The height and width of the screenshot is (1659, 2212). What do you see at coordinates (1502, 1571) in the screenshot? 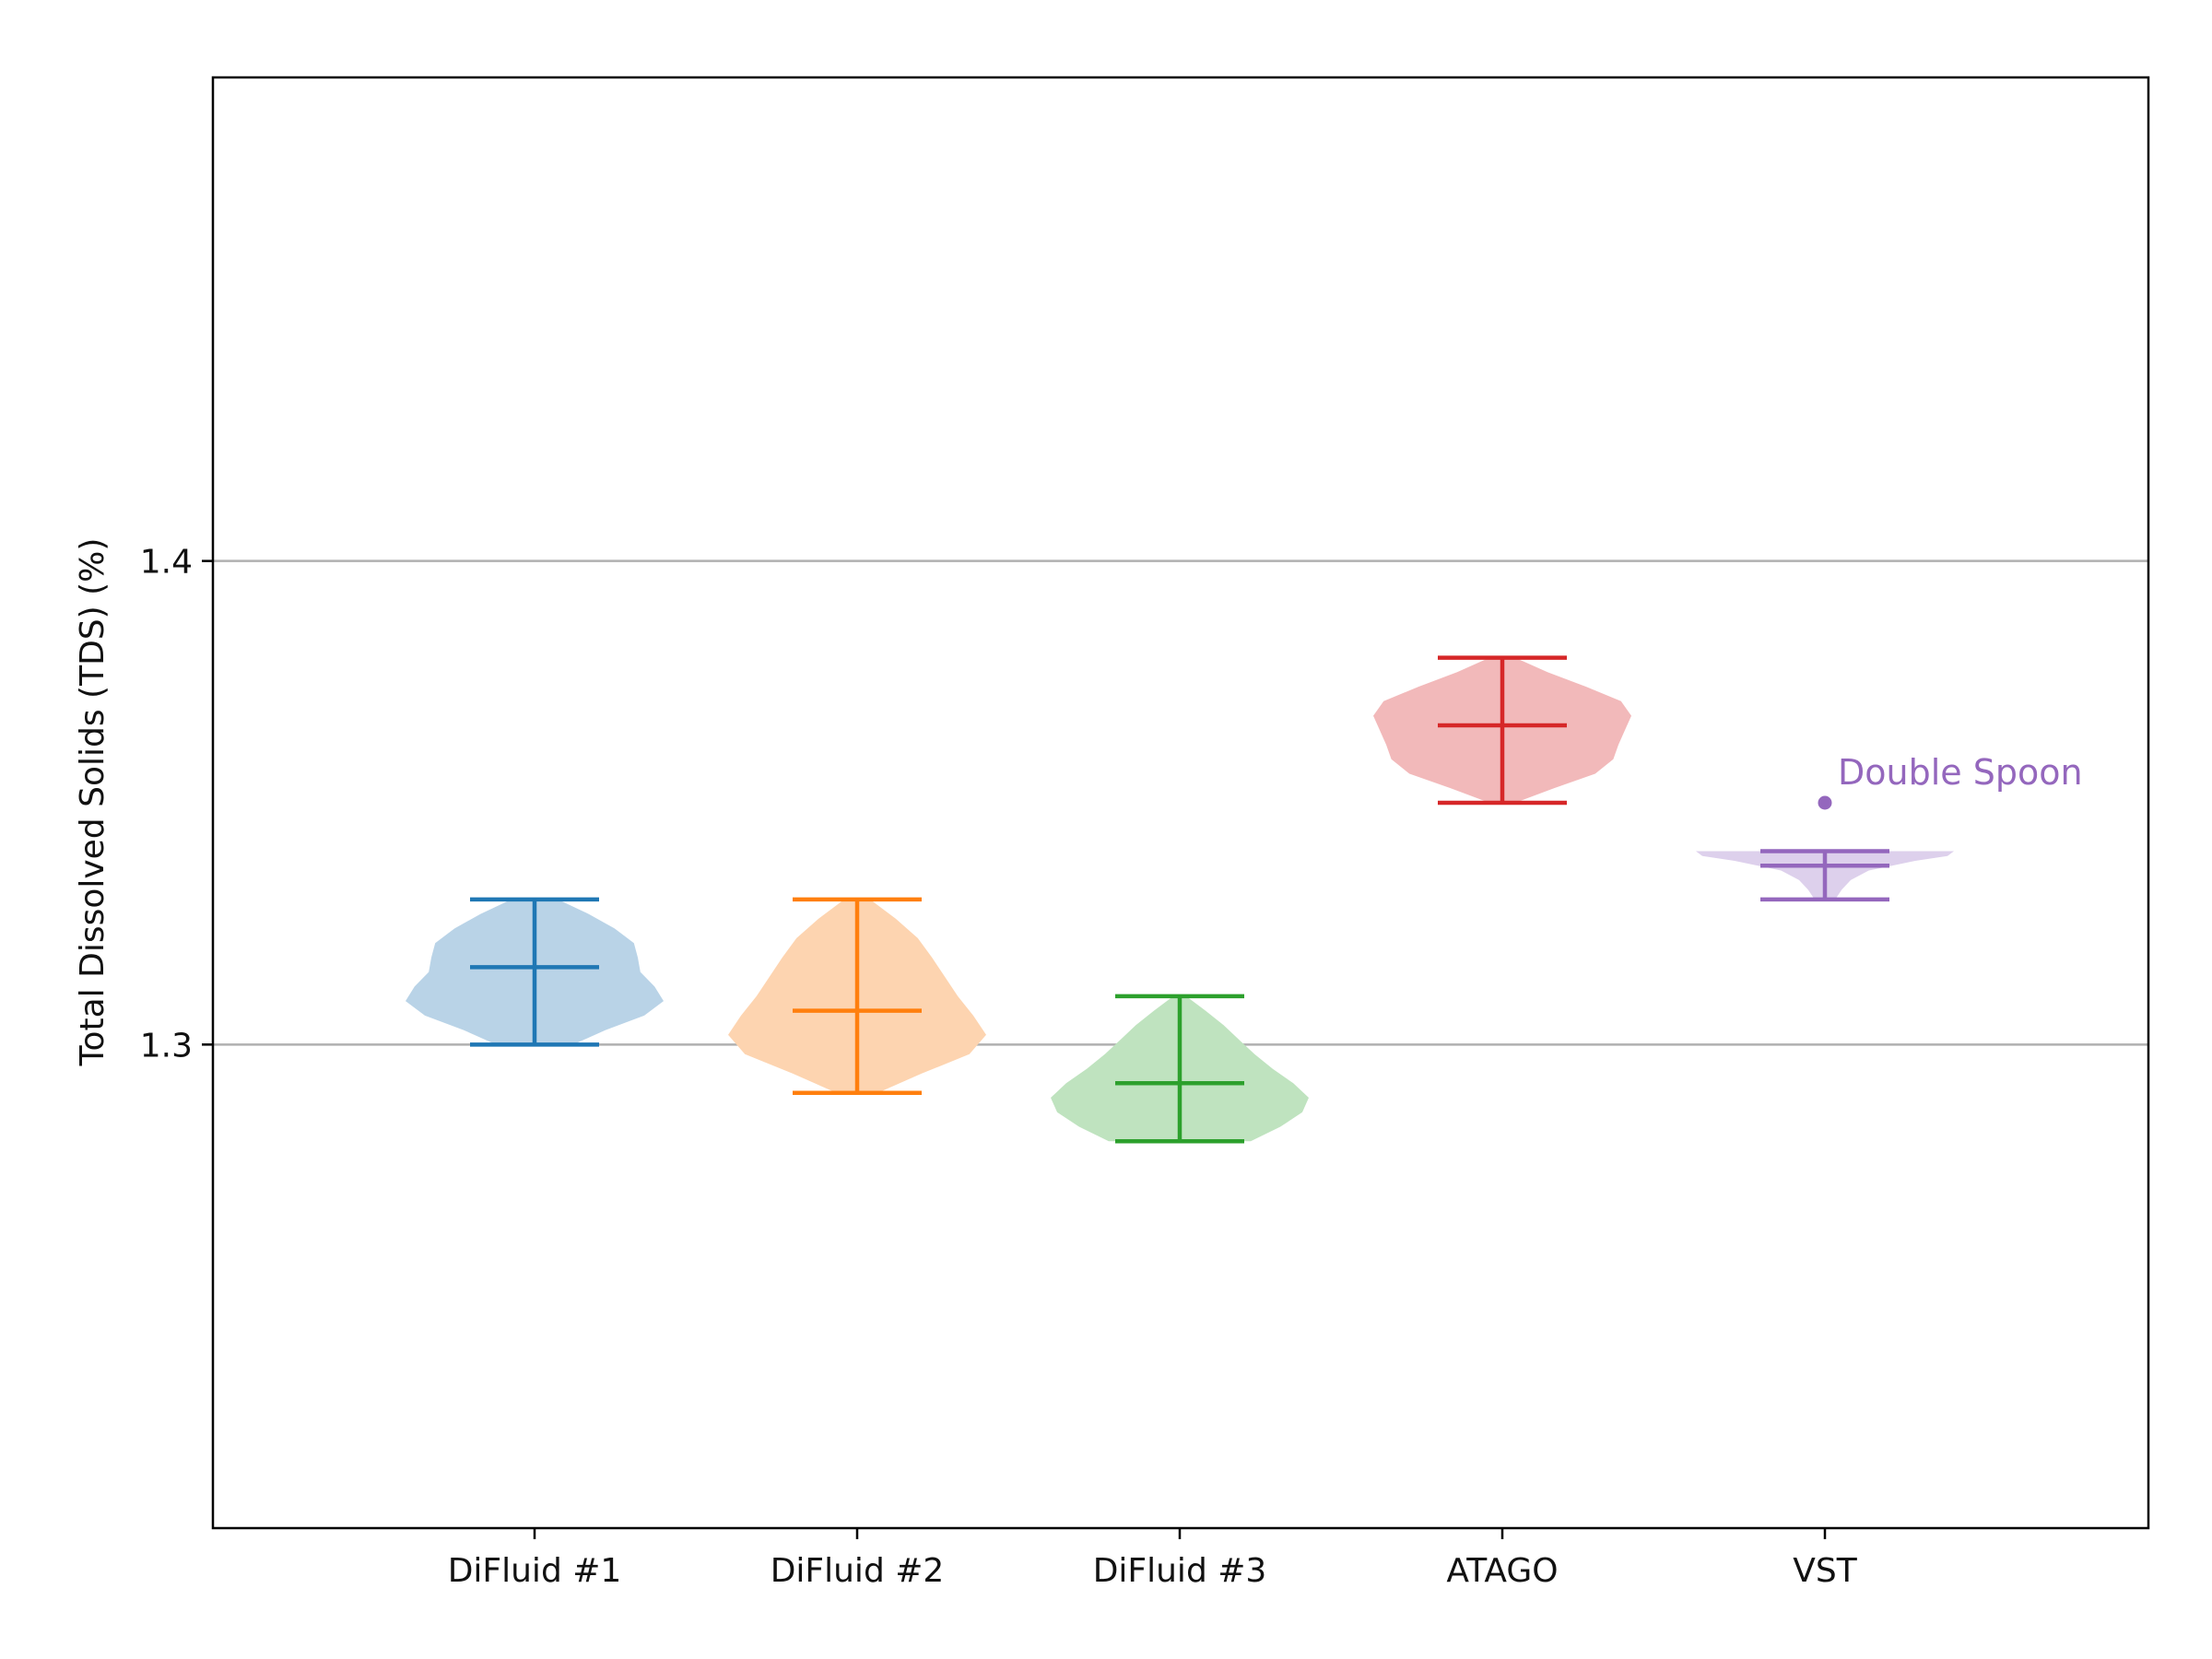
I see `x-tick-label: ATAGO` at bounding box center [1502, 1571].